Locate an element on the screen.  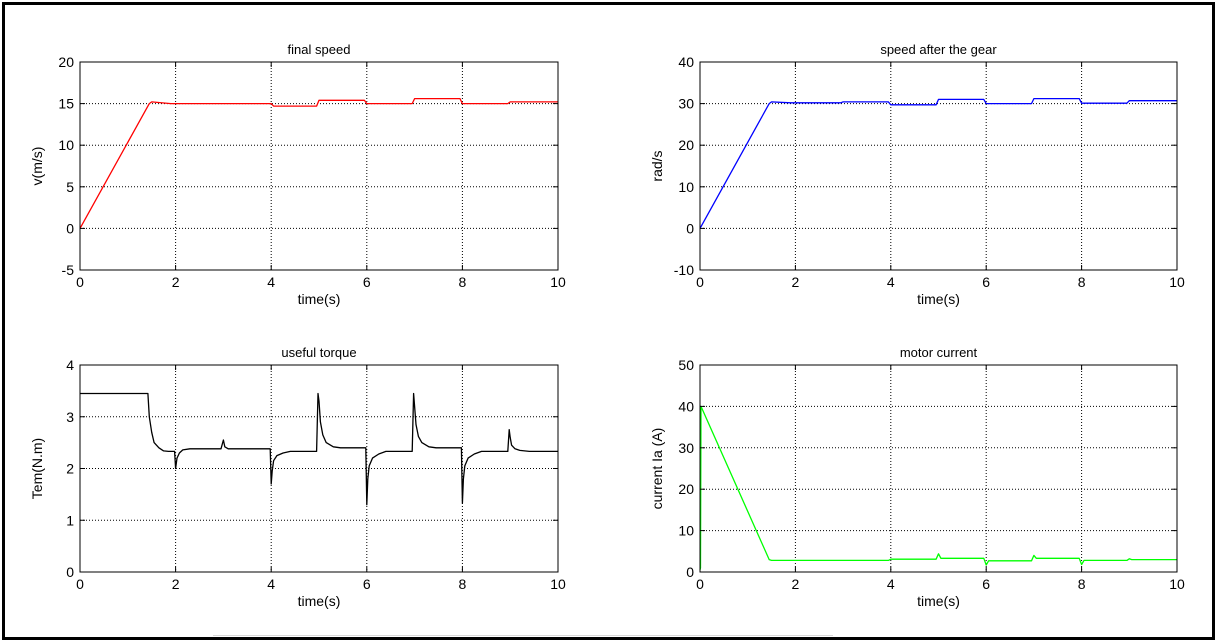
chart-1-ytick-label-4: 30 is located at coordinates (686, 104).